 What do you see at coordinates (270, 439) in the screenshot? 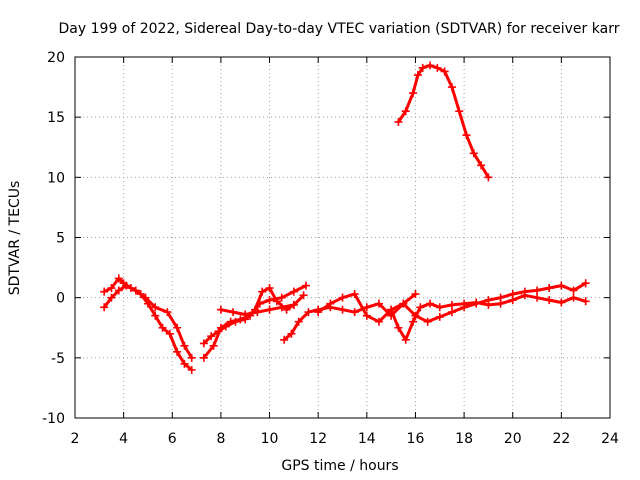
I see `x-tick-label: 10` at bounding box center [270, 439].